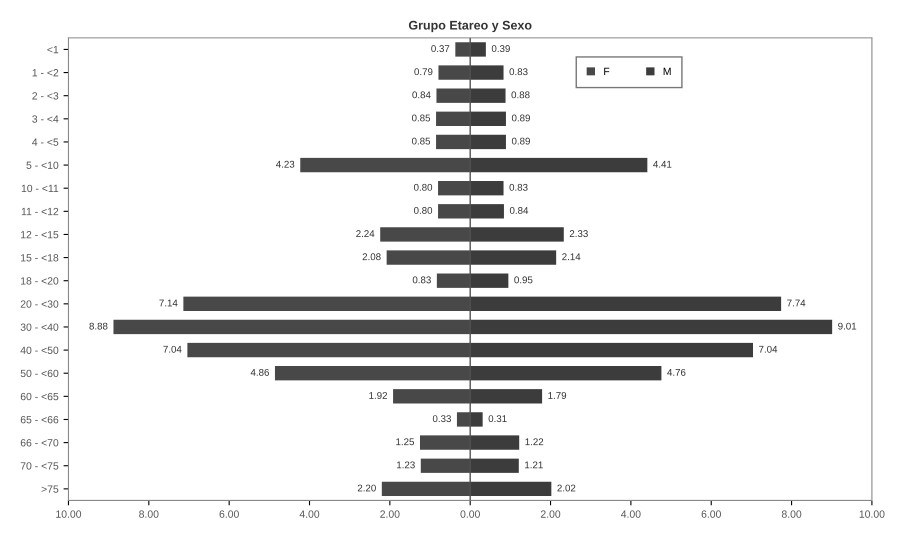  I want to click on y-tick-label: 1 - <2, so click(45, 72).